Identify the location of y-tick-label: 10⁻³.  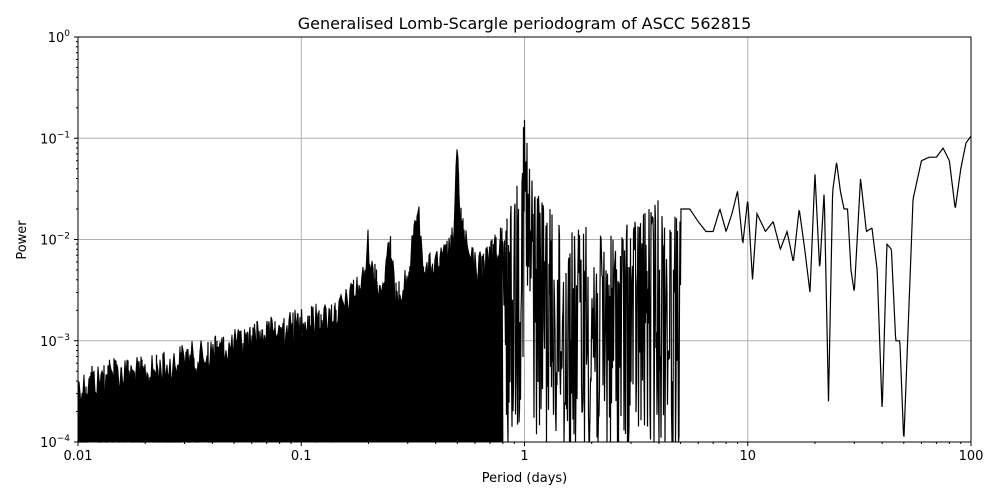
(55, 341).